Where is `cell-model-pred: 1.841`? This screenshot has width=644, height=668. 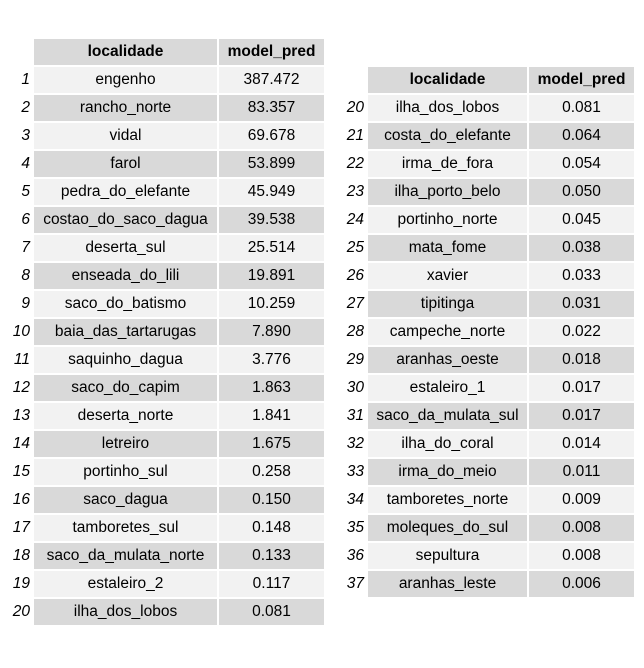
cell-model-pred: 1.841 is located at coordinates (271, 416).